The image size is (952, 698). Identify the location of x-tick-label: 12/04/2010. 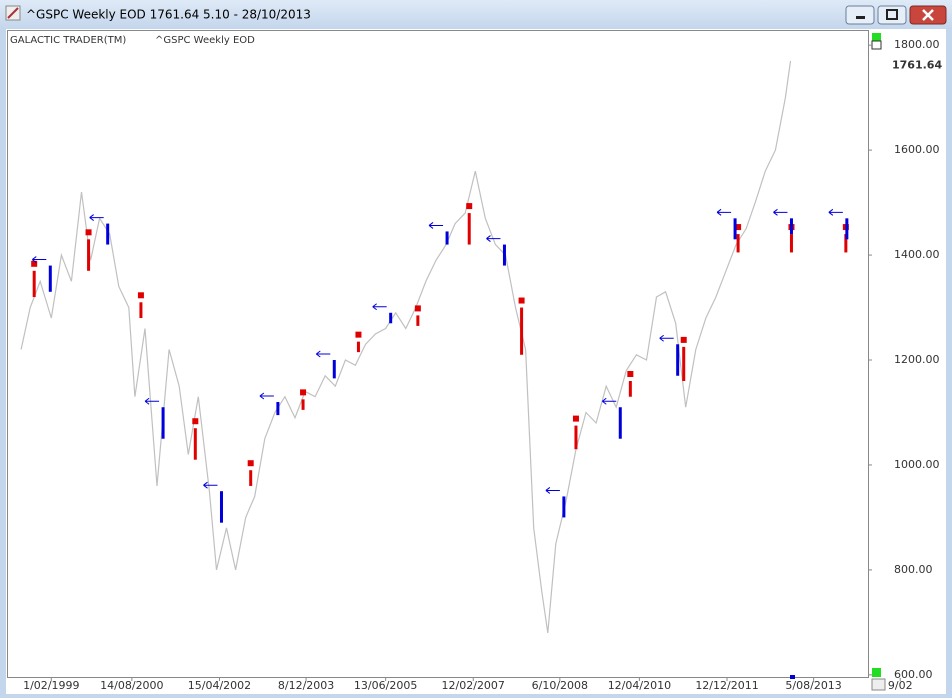
(639, 685).